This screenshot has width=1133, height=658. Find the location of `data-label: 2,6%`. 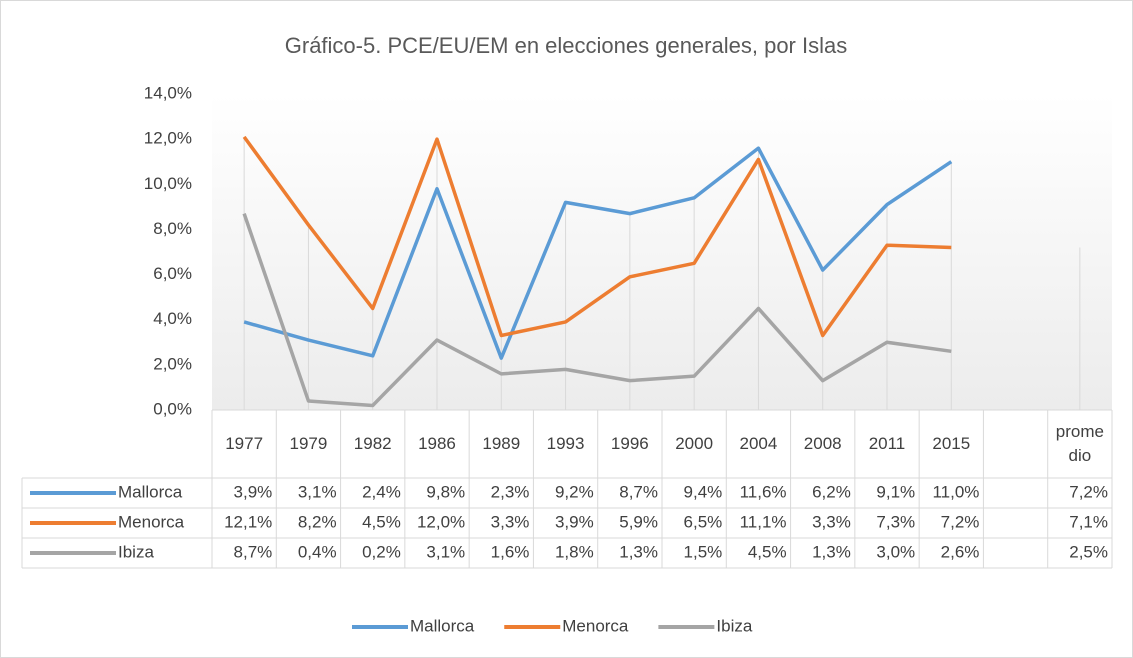

data-label: 2,6% is located at coordinates (960, 551).